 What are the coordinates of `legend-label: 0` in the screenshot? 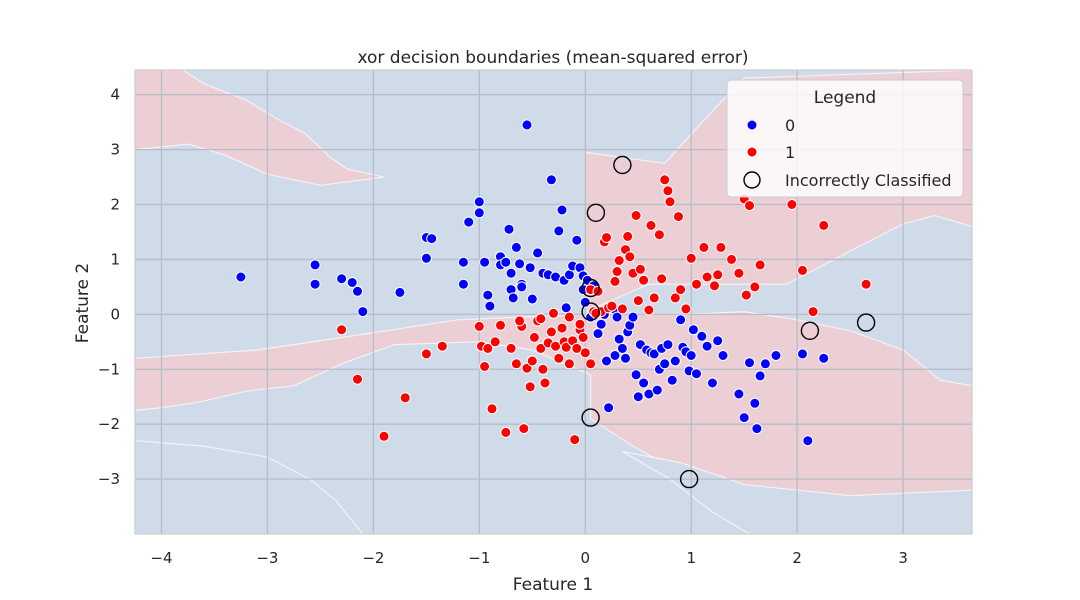 It's located at (790, 125).